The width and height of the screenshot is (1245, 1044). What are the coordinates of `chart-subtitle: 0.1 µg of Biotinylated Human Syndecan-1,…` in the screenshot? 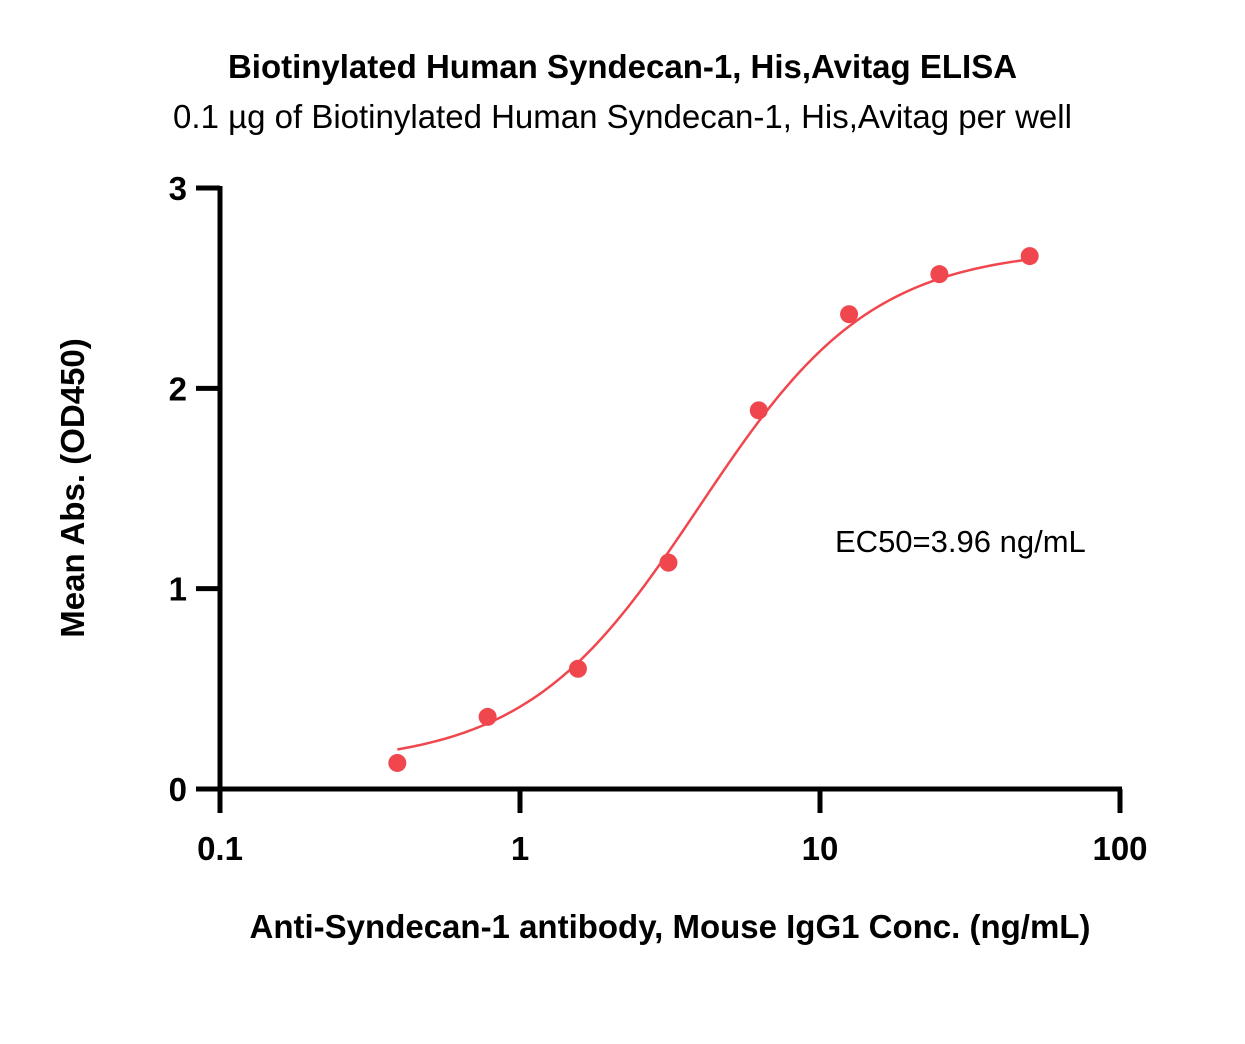 It's located at (622, 116).